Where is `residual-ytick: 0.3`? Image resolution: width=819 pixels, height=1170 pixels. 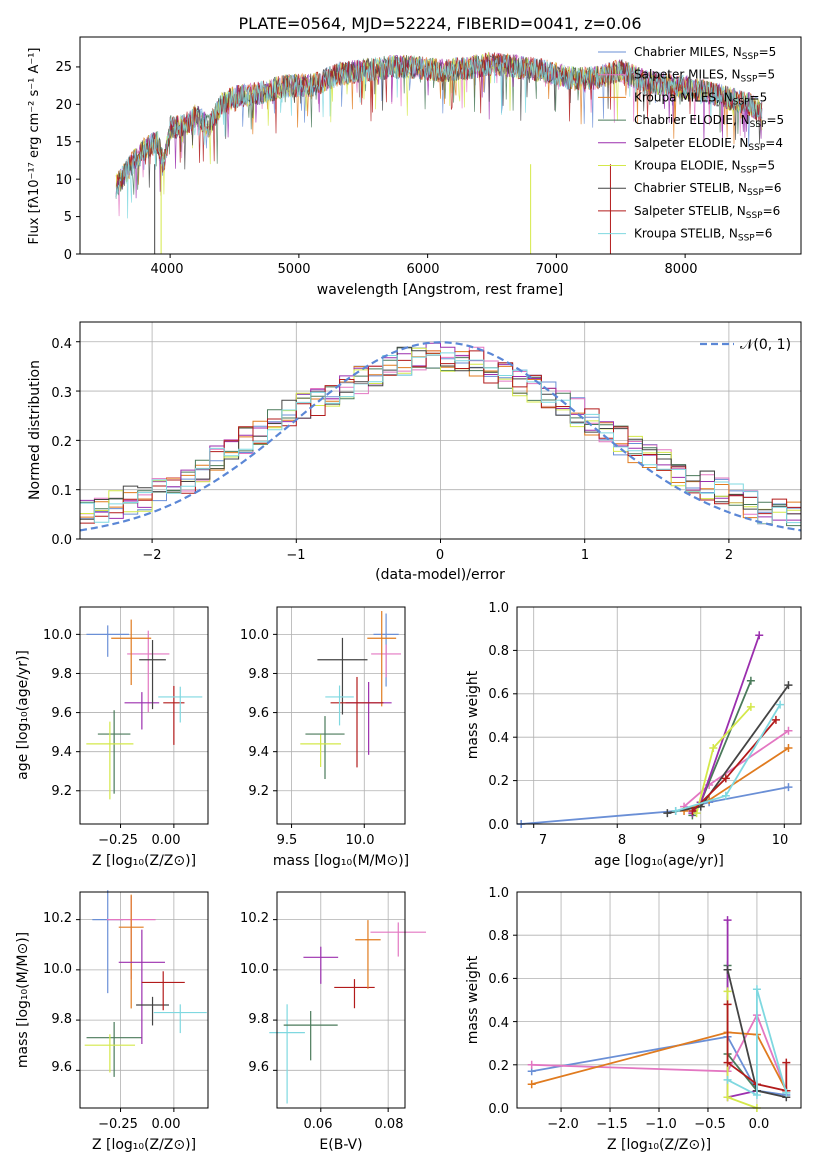
residual-ytick: 0.3 is located at coordinates (61, 393).